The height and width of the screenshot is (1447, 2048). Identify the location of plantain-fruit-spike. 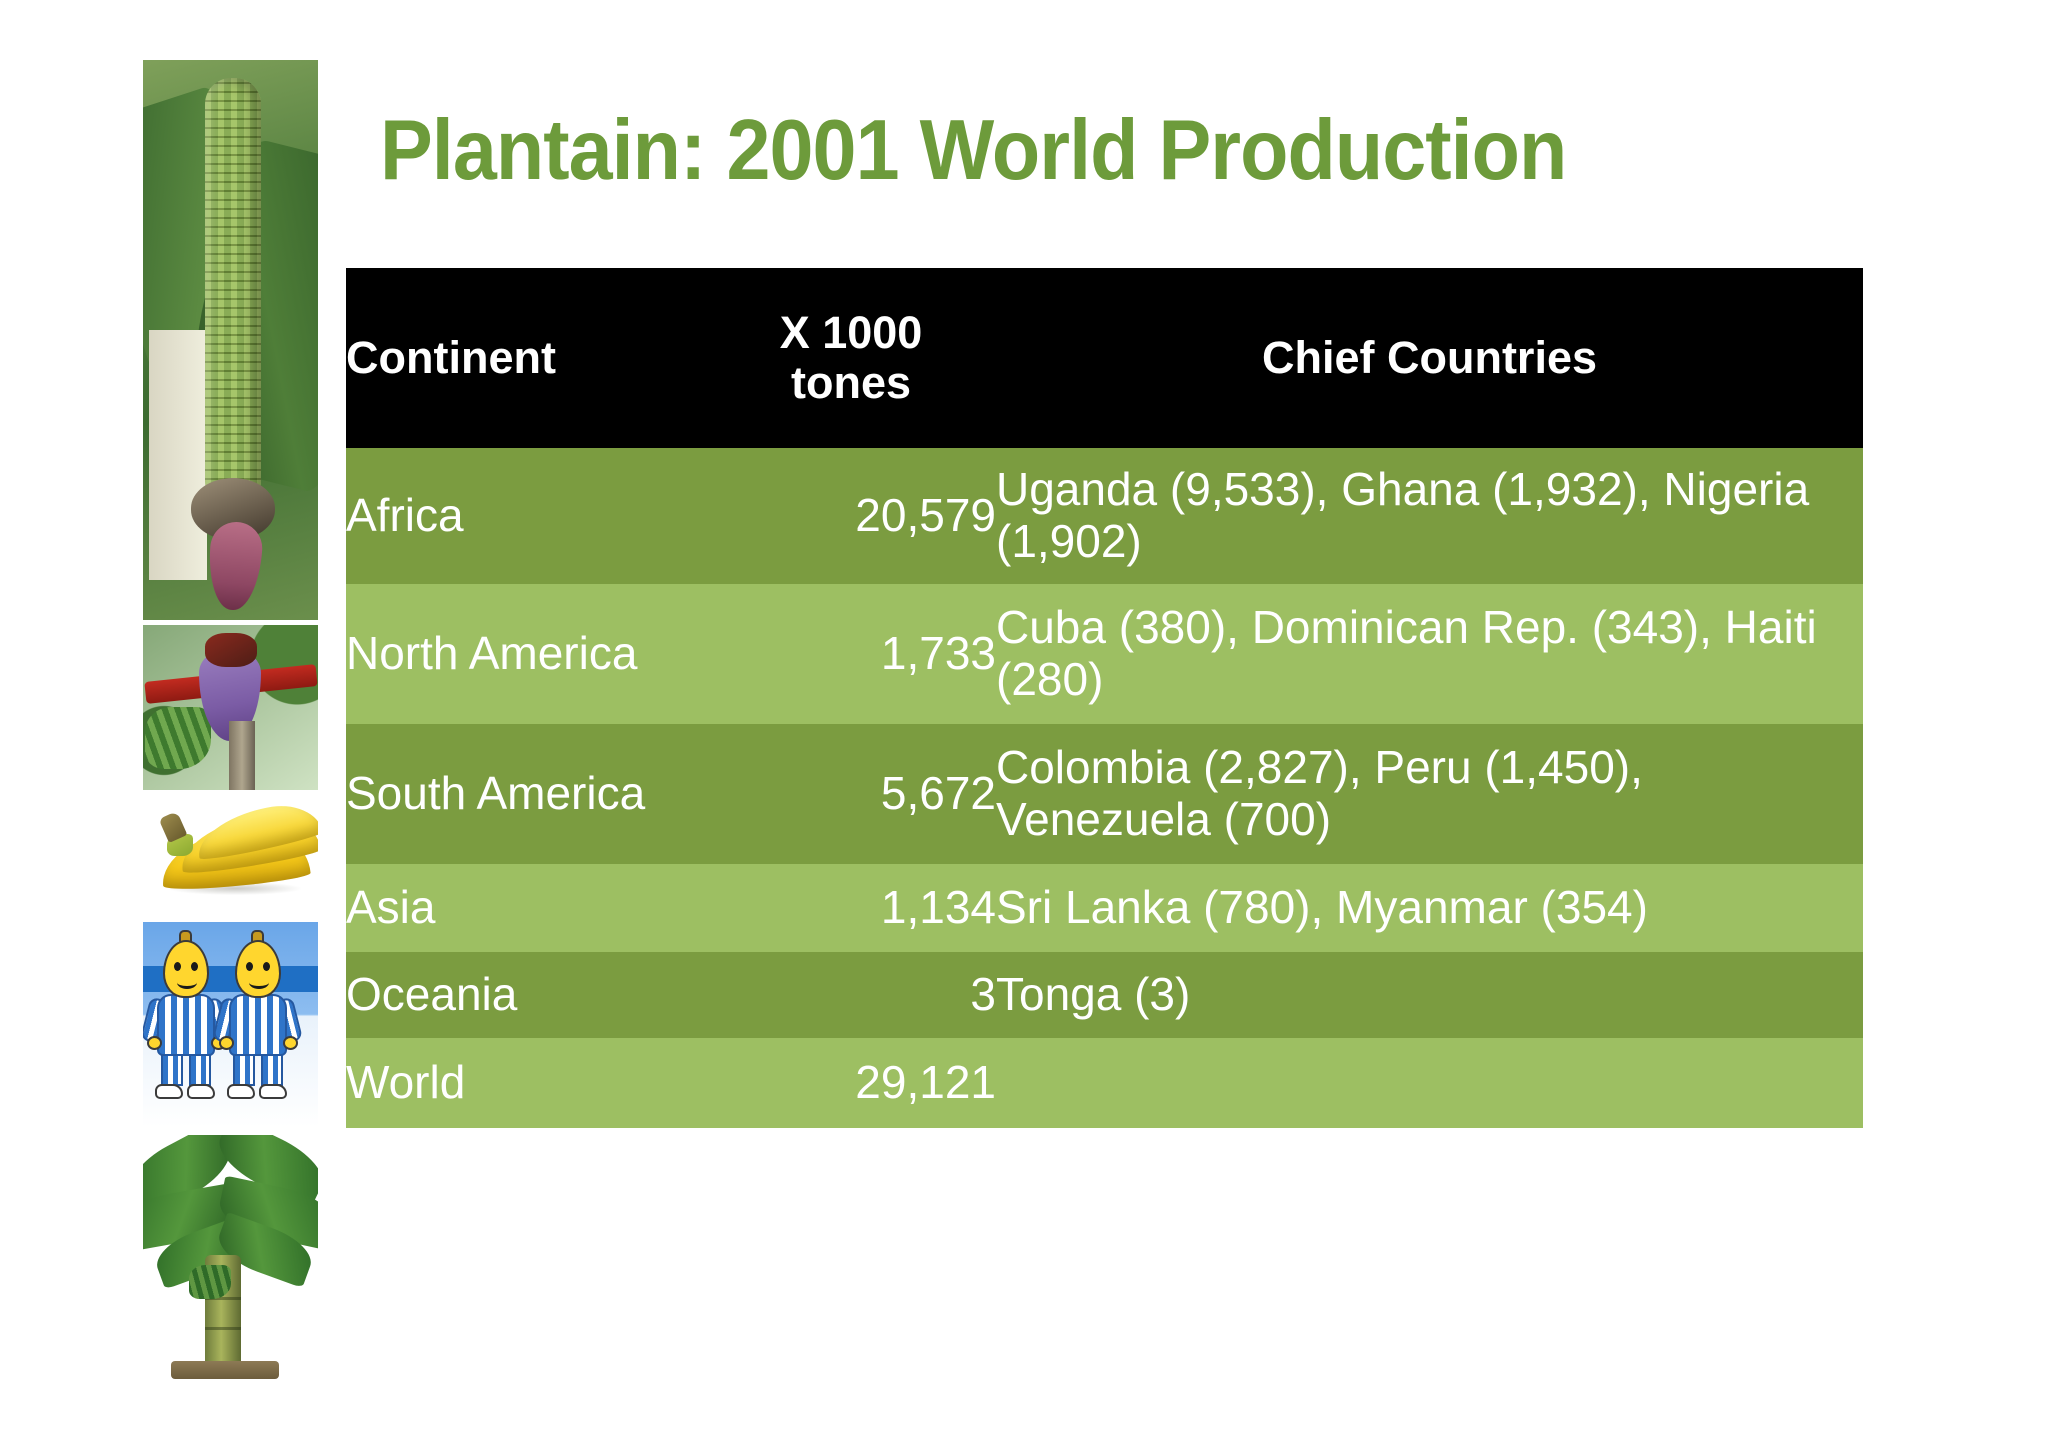
(233, 288).